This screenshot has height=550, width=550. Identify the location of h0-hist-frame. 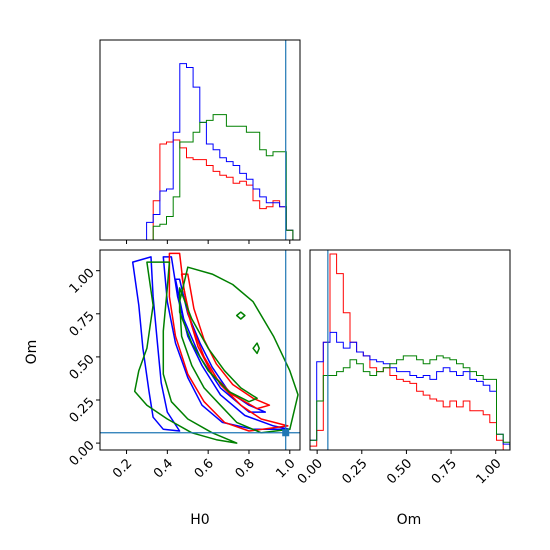
(200, 140).